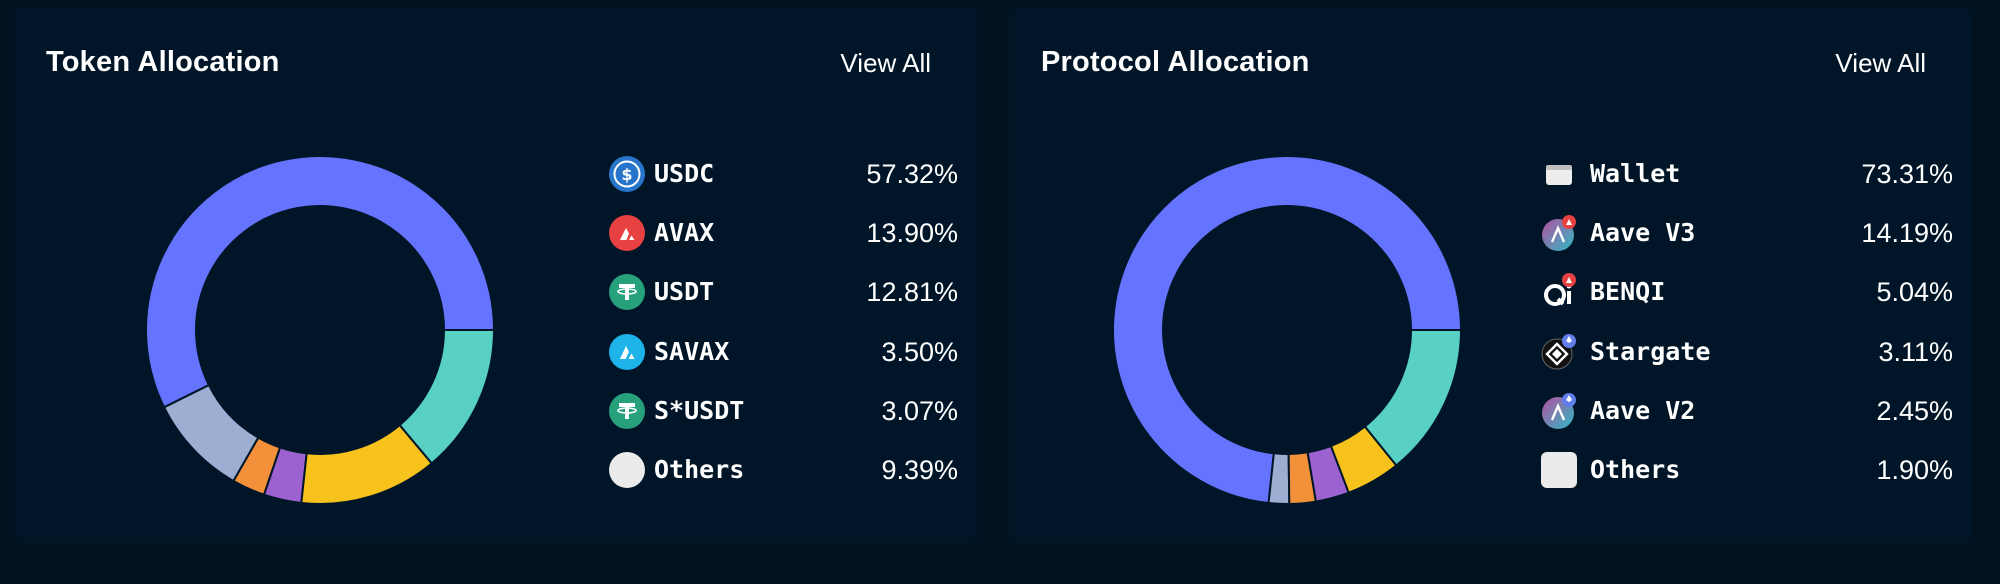 The height and width of the screenshot is (584, 2000). Describe the element at coordinates (1746, 480) in the screenshot. I see `legend-item-others: Others 1.90%` at that location.